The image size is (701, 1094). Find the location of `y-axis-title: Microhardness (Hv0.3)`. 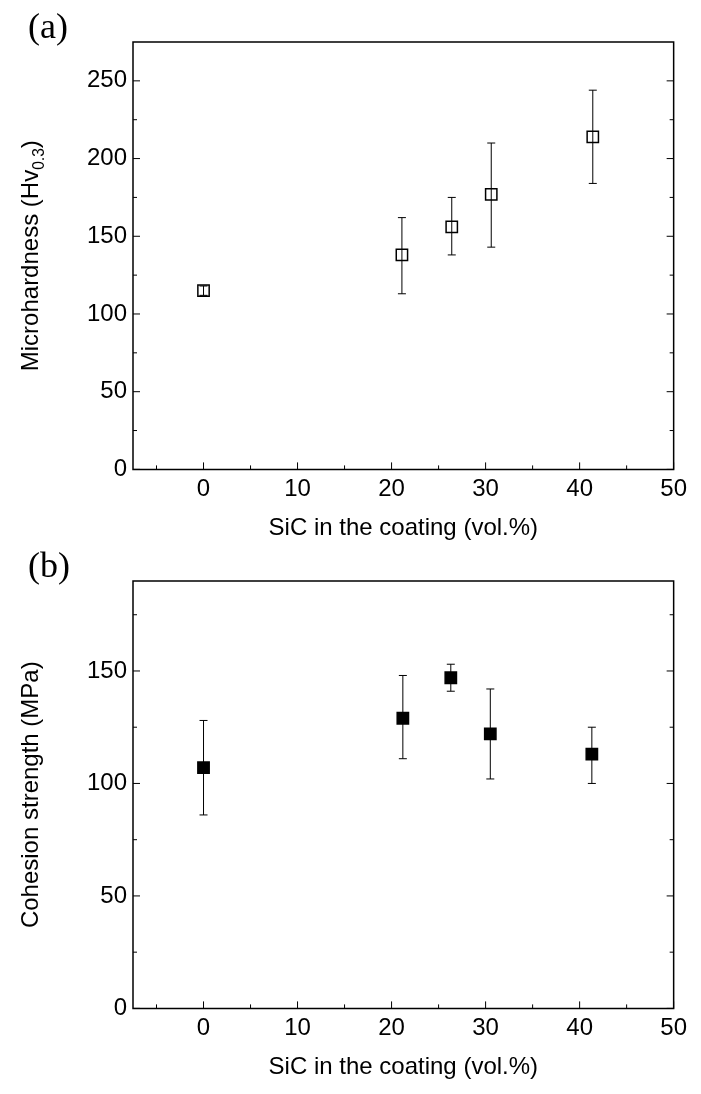

y-axis-title: Microhardness (Hv0.3) is located at coordinates (31, 256).